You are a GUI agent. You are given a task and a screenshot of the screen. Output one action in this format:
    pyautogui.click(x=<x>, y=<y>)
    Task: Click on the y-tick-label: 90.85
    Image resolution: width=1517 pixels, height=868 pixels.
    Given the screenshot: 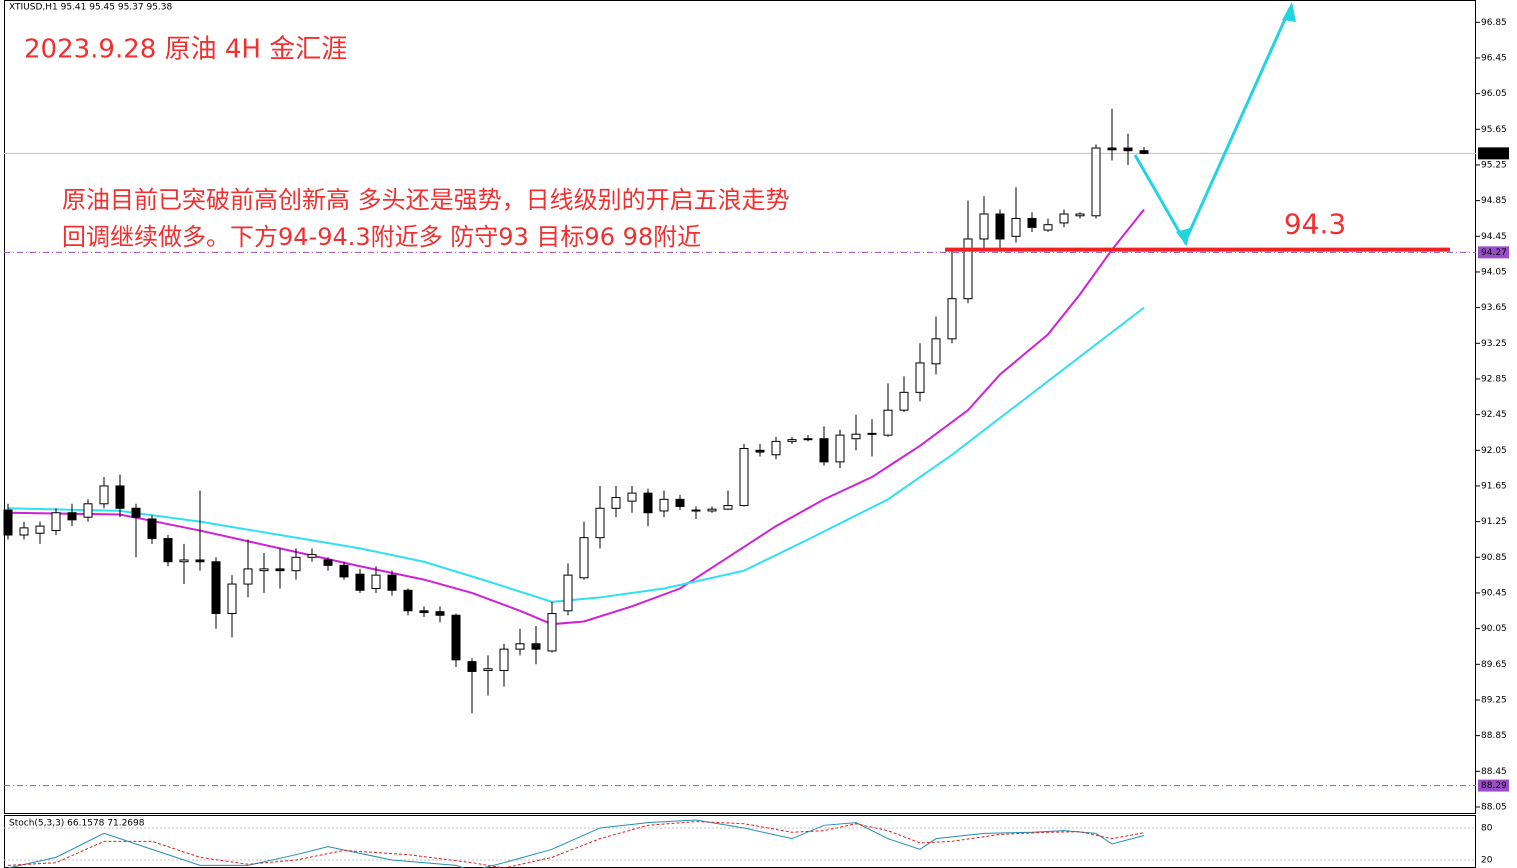 What is the action you would take?
    pyautogui.click(x=1494, y=558)
    